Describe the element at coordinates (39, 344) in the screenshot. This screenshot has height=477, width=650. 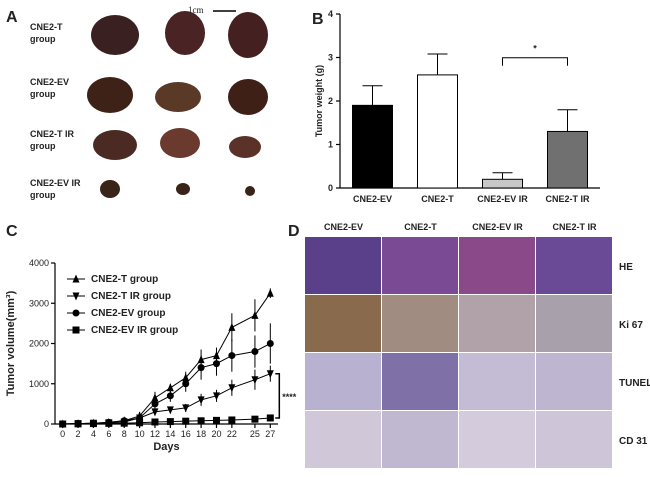
I see `y-tick-label: 2000` at that location.